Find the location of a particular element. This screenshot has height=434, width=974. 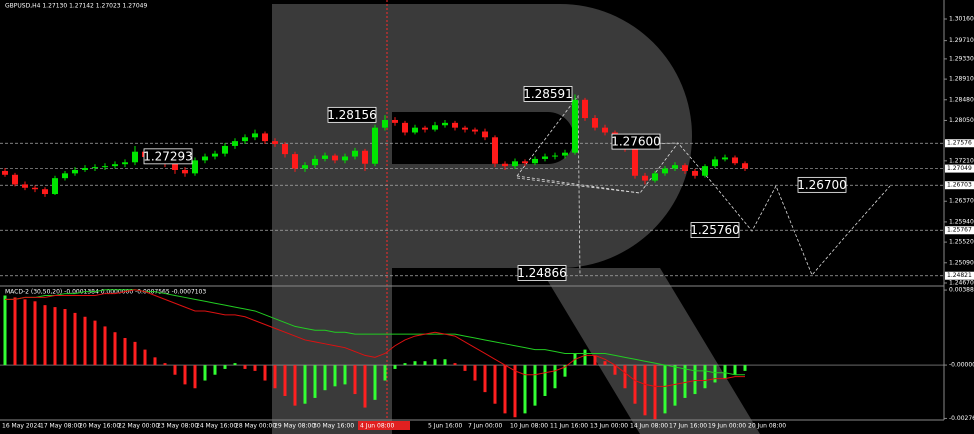

x-tick-label: 5 Jun 16:00 is located at coordinates (445, 426).